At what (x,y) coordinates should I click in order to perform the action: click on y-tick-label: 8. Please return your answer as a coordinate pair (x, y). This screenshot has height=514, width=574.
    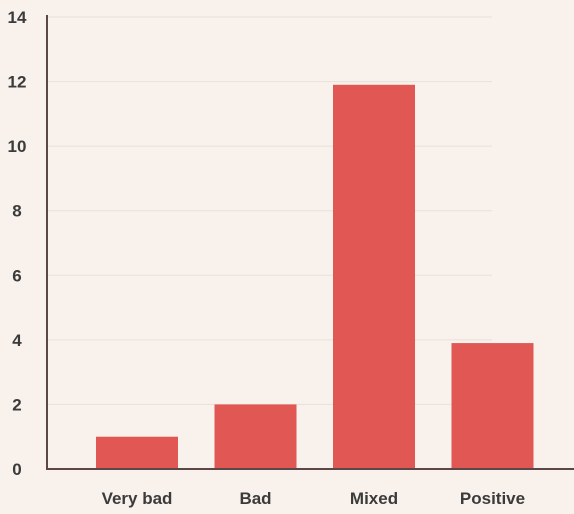
    Looking at the image, I should click on (16, 211).